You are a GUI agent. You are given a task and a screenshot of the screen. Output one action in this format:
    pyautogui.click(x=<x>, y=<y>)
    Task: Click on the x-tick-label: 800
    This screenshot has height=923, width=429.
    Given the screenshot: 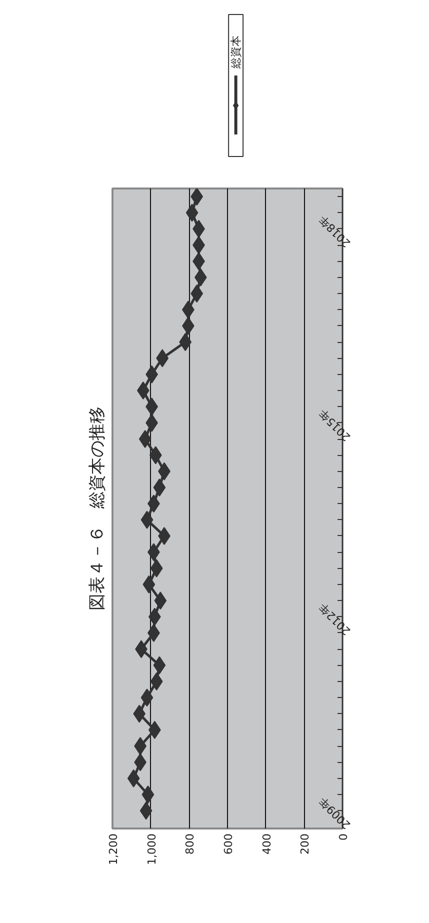 What is the action you would take?
    pyautogui.click(x=190, y=843)
    